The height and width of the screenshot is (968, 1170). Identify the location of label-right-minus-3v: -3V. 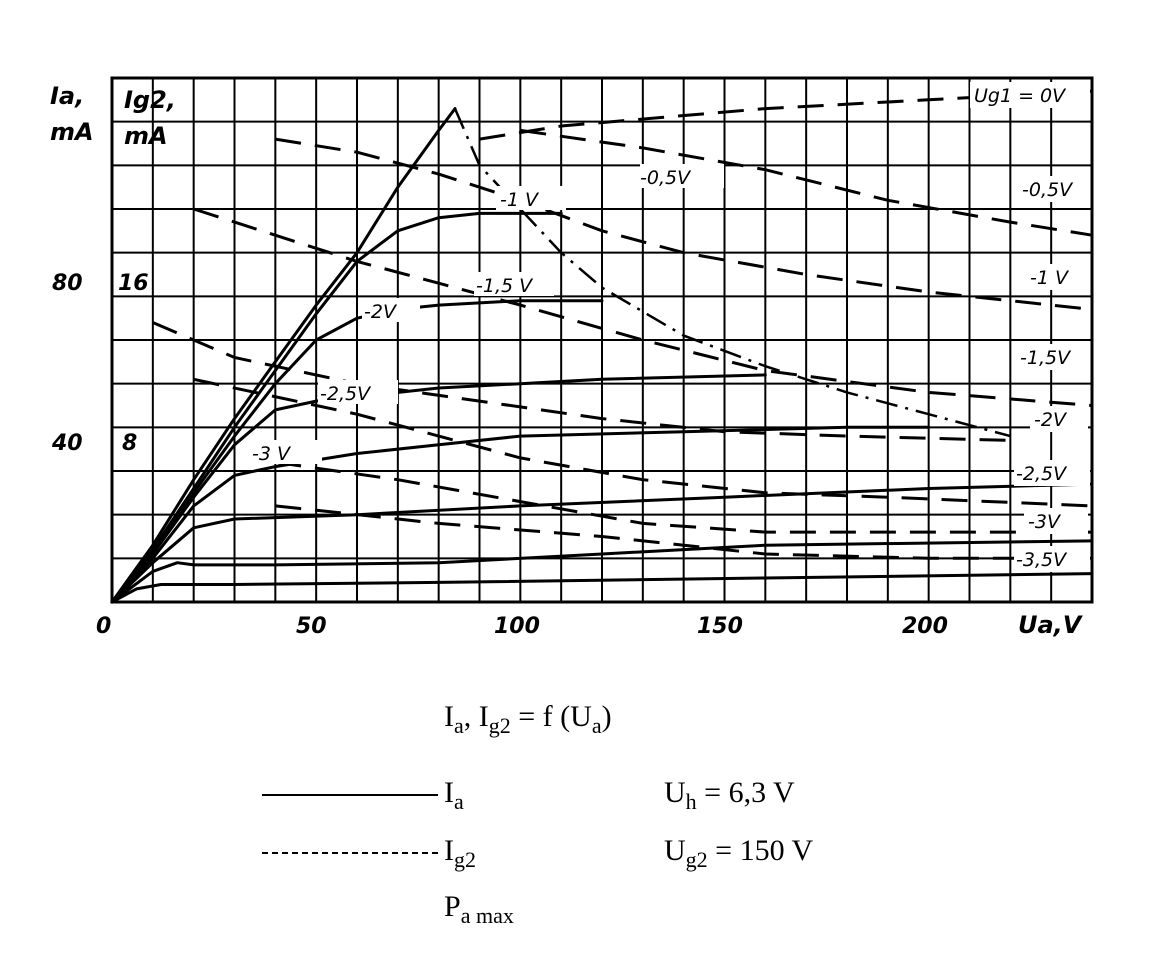
(1045, 522).